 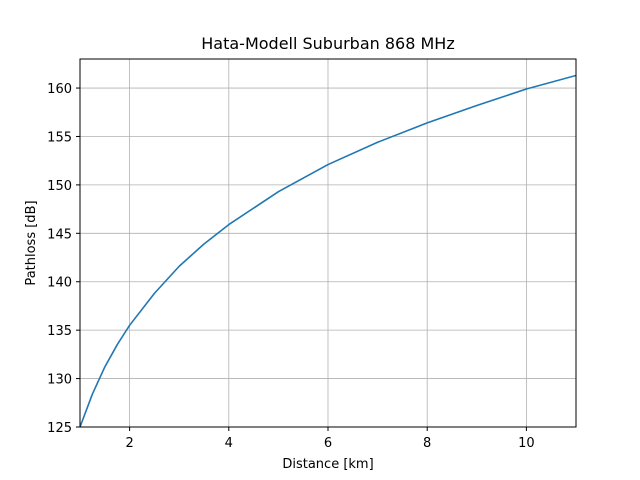 I want to click on chart-title: Hata-Modell Suburban 868 MHz, so click(x=327, y=43).